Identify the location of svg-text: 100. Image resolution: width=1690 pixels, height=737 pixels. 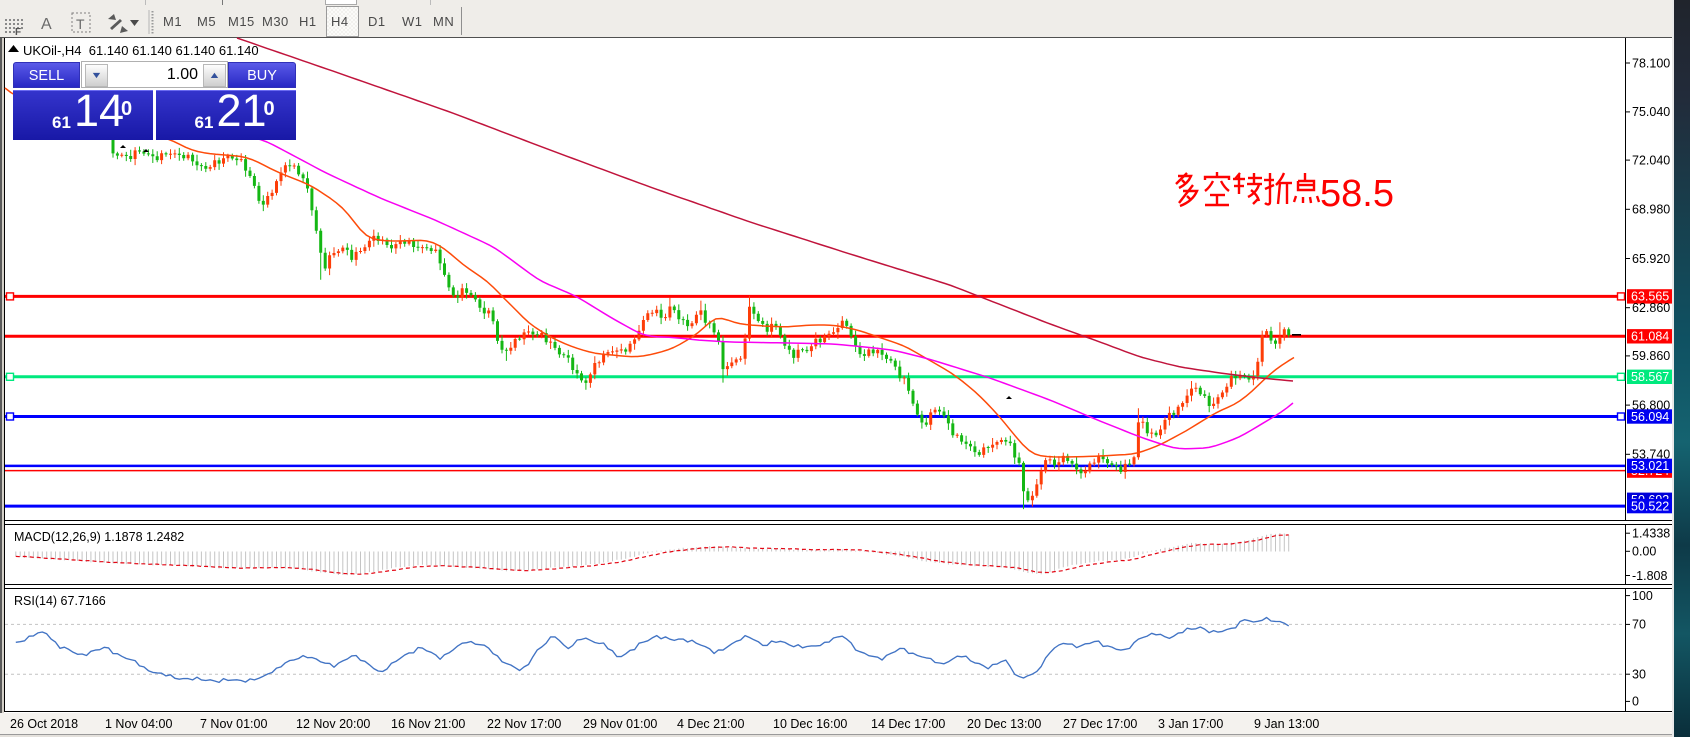
(1642, 596).